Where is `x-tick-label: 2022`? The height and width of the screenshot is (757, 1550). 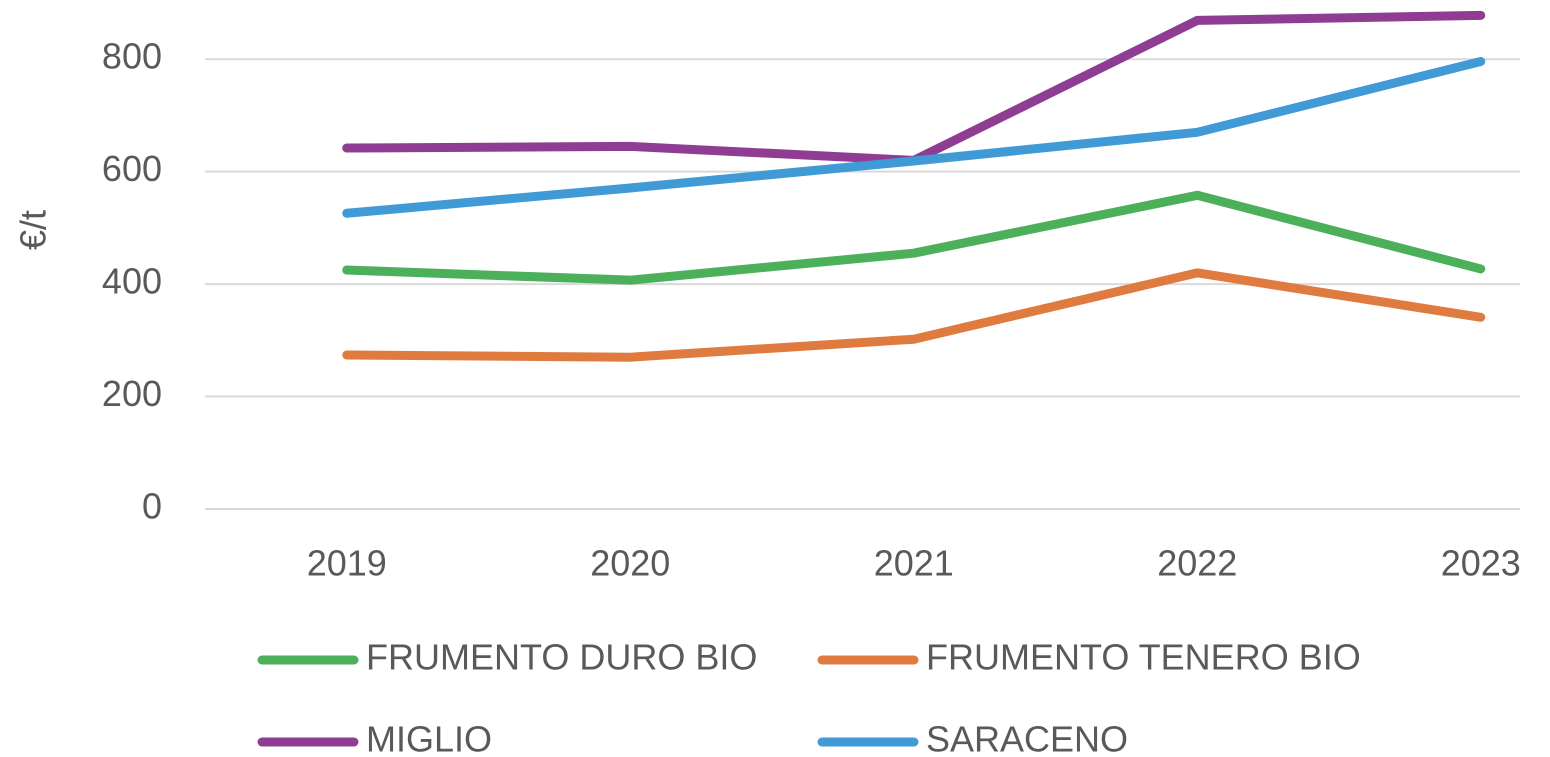 x-tick-label: 2022 is located at coordinates (1197, 563).